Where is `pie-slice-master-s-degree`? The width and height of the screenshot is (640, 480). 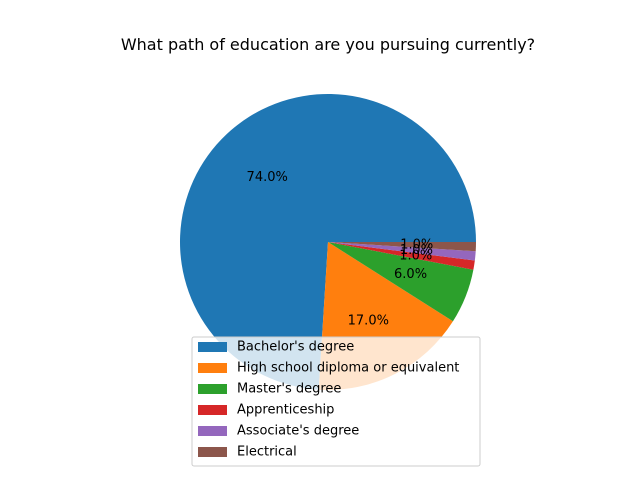
pie-slice-master-s-degree is located at coordinates (401, 282).